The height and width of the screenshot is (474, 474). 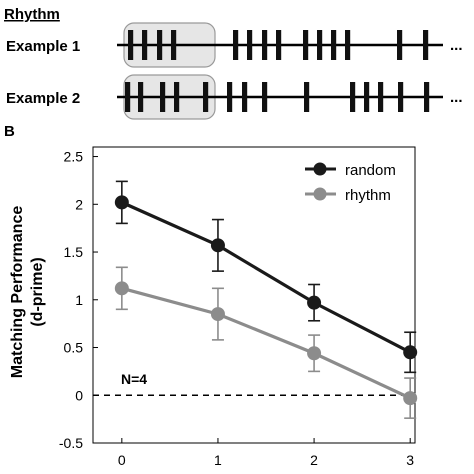 I want to click on y-tick-label: 0, so click(x=79, y=395).